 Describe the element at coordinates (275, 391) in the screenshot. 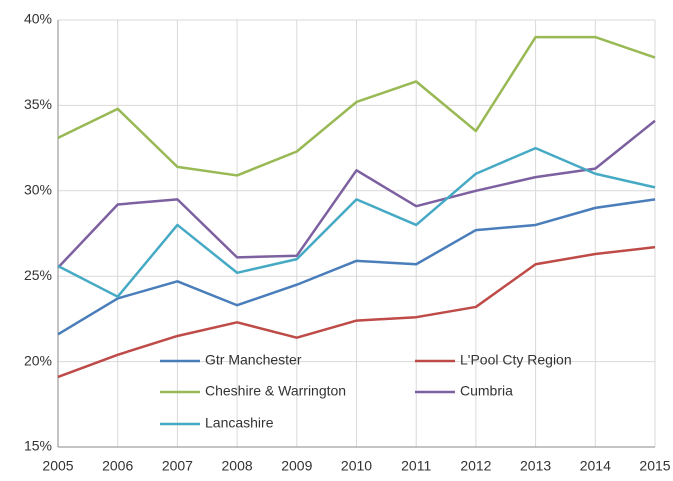

I see `legend-label: Cheshire & Warrington` at that location.